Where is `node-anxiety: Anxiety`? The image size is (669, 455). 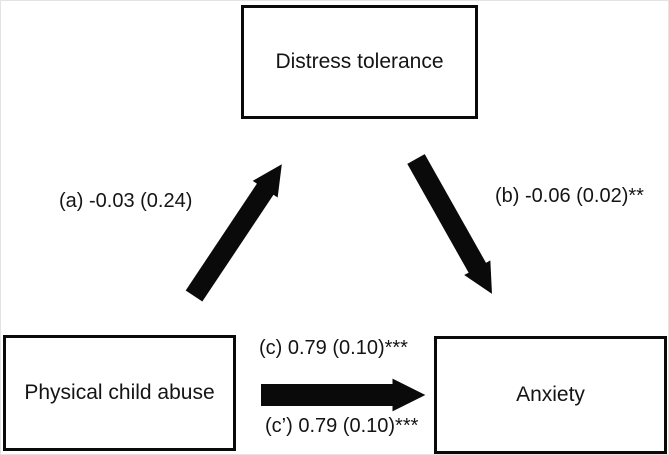
node-anxiety: Anxiety is located at coordinates (550, 395).